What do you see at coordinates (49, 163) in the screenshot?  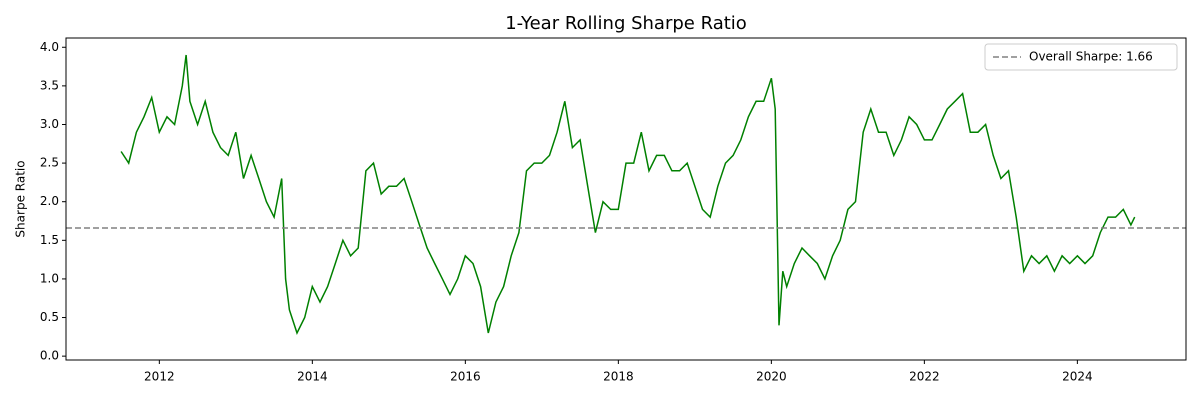 I see `y-tick-label: 2.5` at bounding box center [49, 163].